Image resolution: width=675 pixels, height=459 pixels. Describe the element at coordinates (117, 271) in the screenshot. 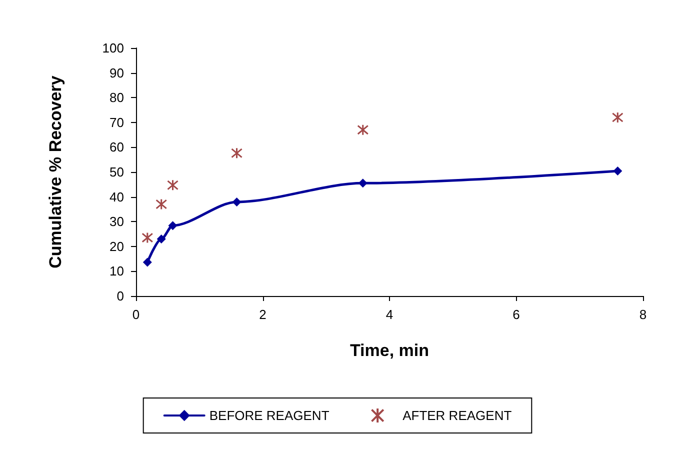

I see `y-tick-label: 10` at that location.